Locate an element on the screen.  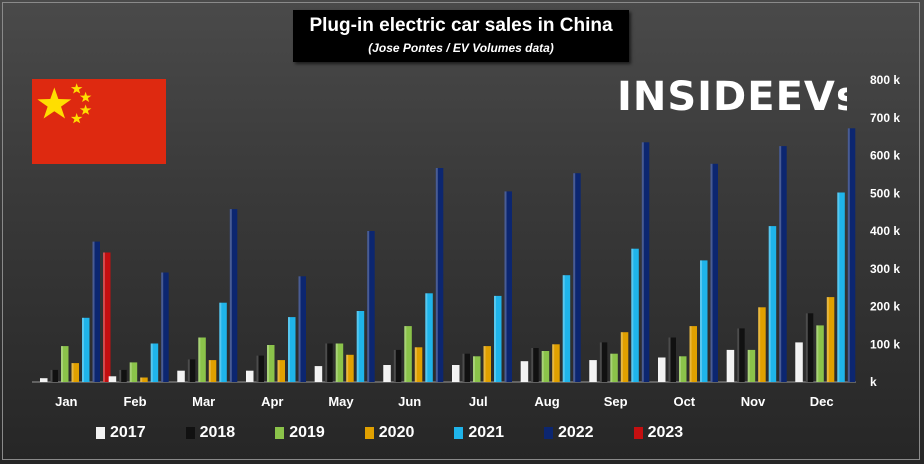
bar-2017-Sep is located at coordinates (593, 371).